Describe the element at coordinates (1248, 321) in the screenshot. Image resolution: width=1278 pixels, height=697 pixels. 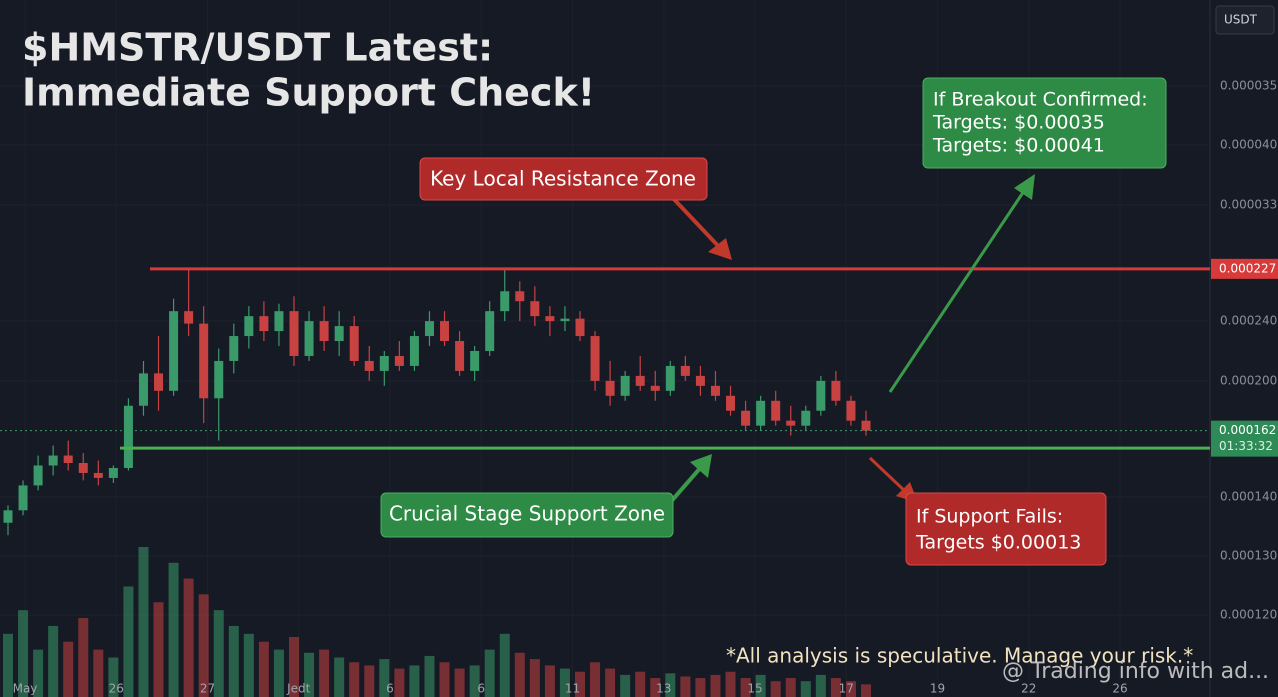
I see `y-axis-label: 0.000240` at that location.